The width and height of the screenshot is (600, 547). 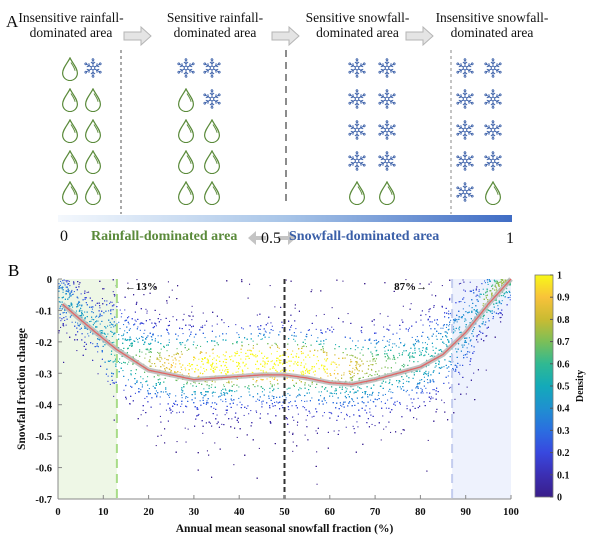 What do you see at coordinates (287, 238) in the screenshot?
I see `right-arrow-icon` at bounding box center [287, 238].